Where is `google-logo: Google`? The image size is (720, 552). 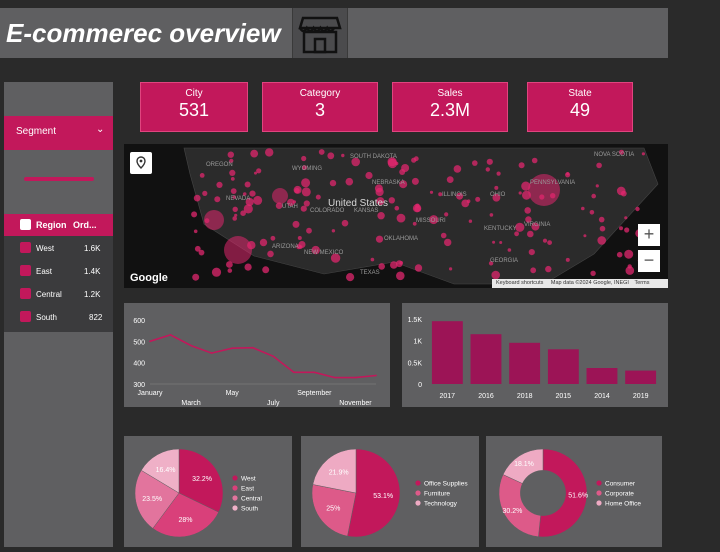 google-logo: Google is located at coordinates (149, 278).